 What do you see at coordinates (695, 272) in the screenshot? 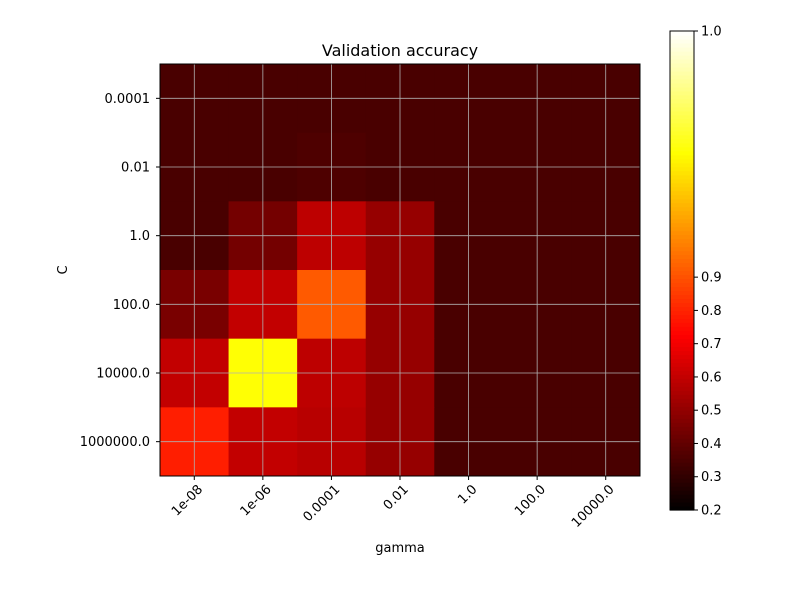
I see `colorbar: 0.2 0.3 0.4 0.5 0.6 0.7 0.8 0.9 1.0` at bounding box center [695, 272].